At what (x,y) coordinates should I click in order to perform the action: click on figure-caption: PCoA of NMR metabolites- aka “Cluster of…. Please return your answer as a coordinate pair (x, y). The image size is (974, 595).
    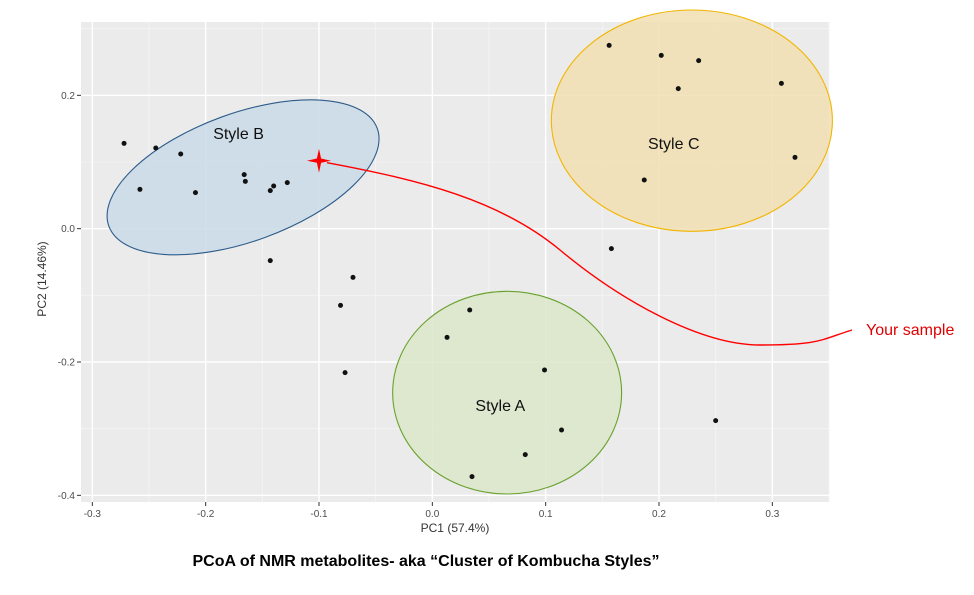
    Looking at the image, I should click on (426, 561).